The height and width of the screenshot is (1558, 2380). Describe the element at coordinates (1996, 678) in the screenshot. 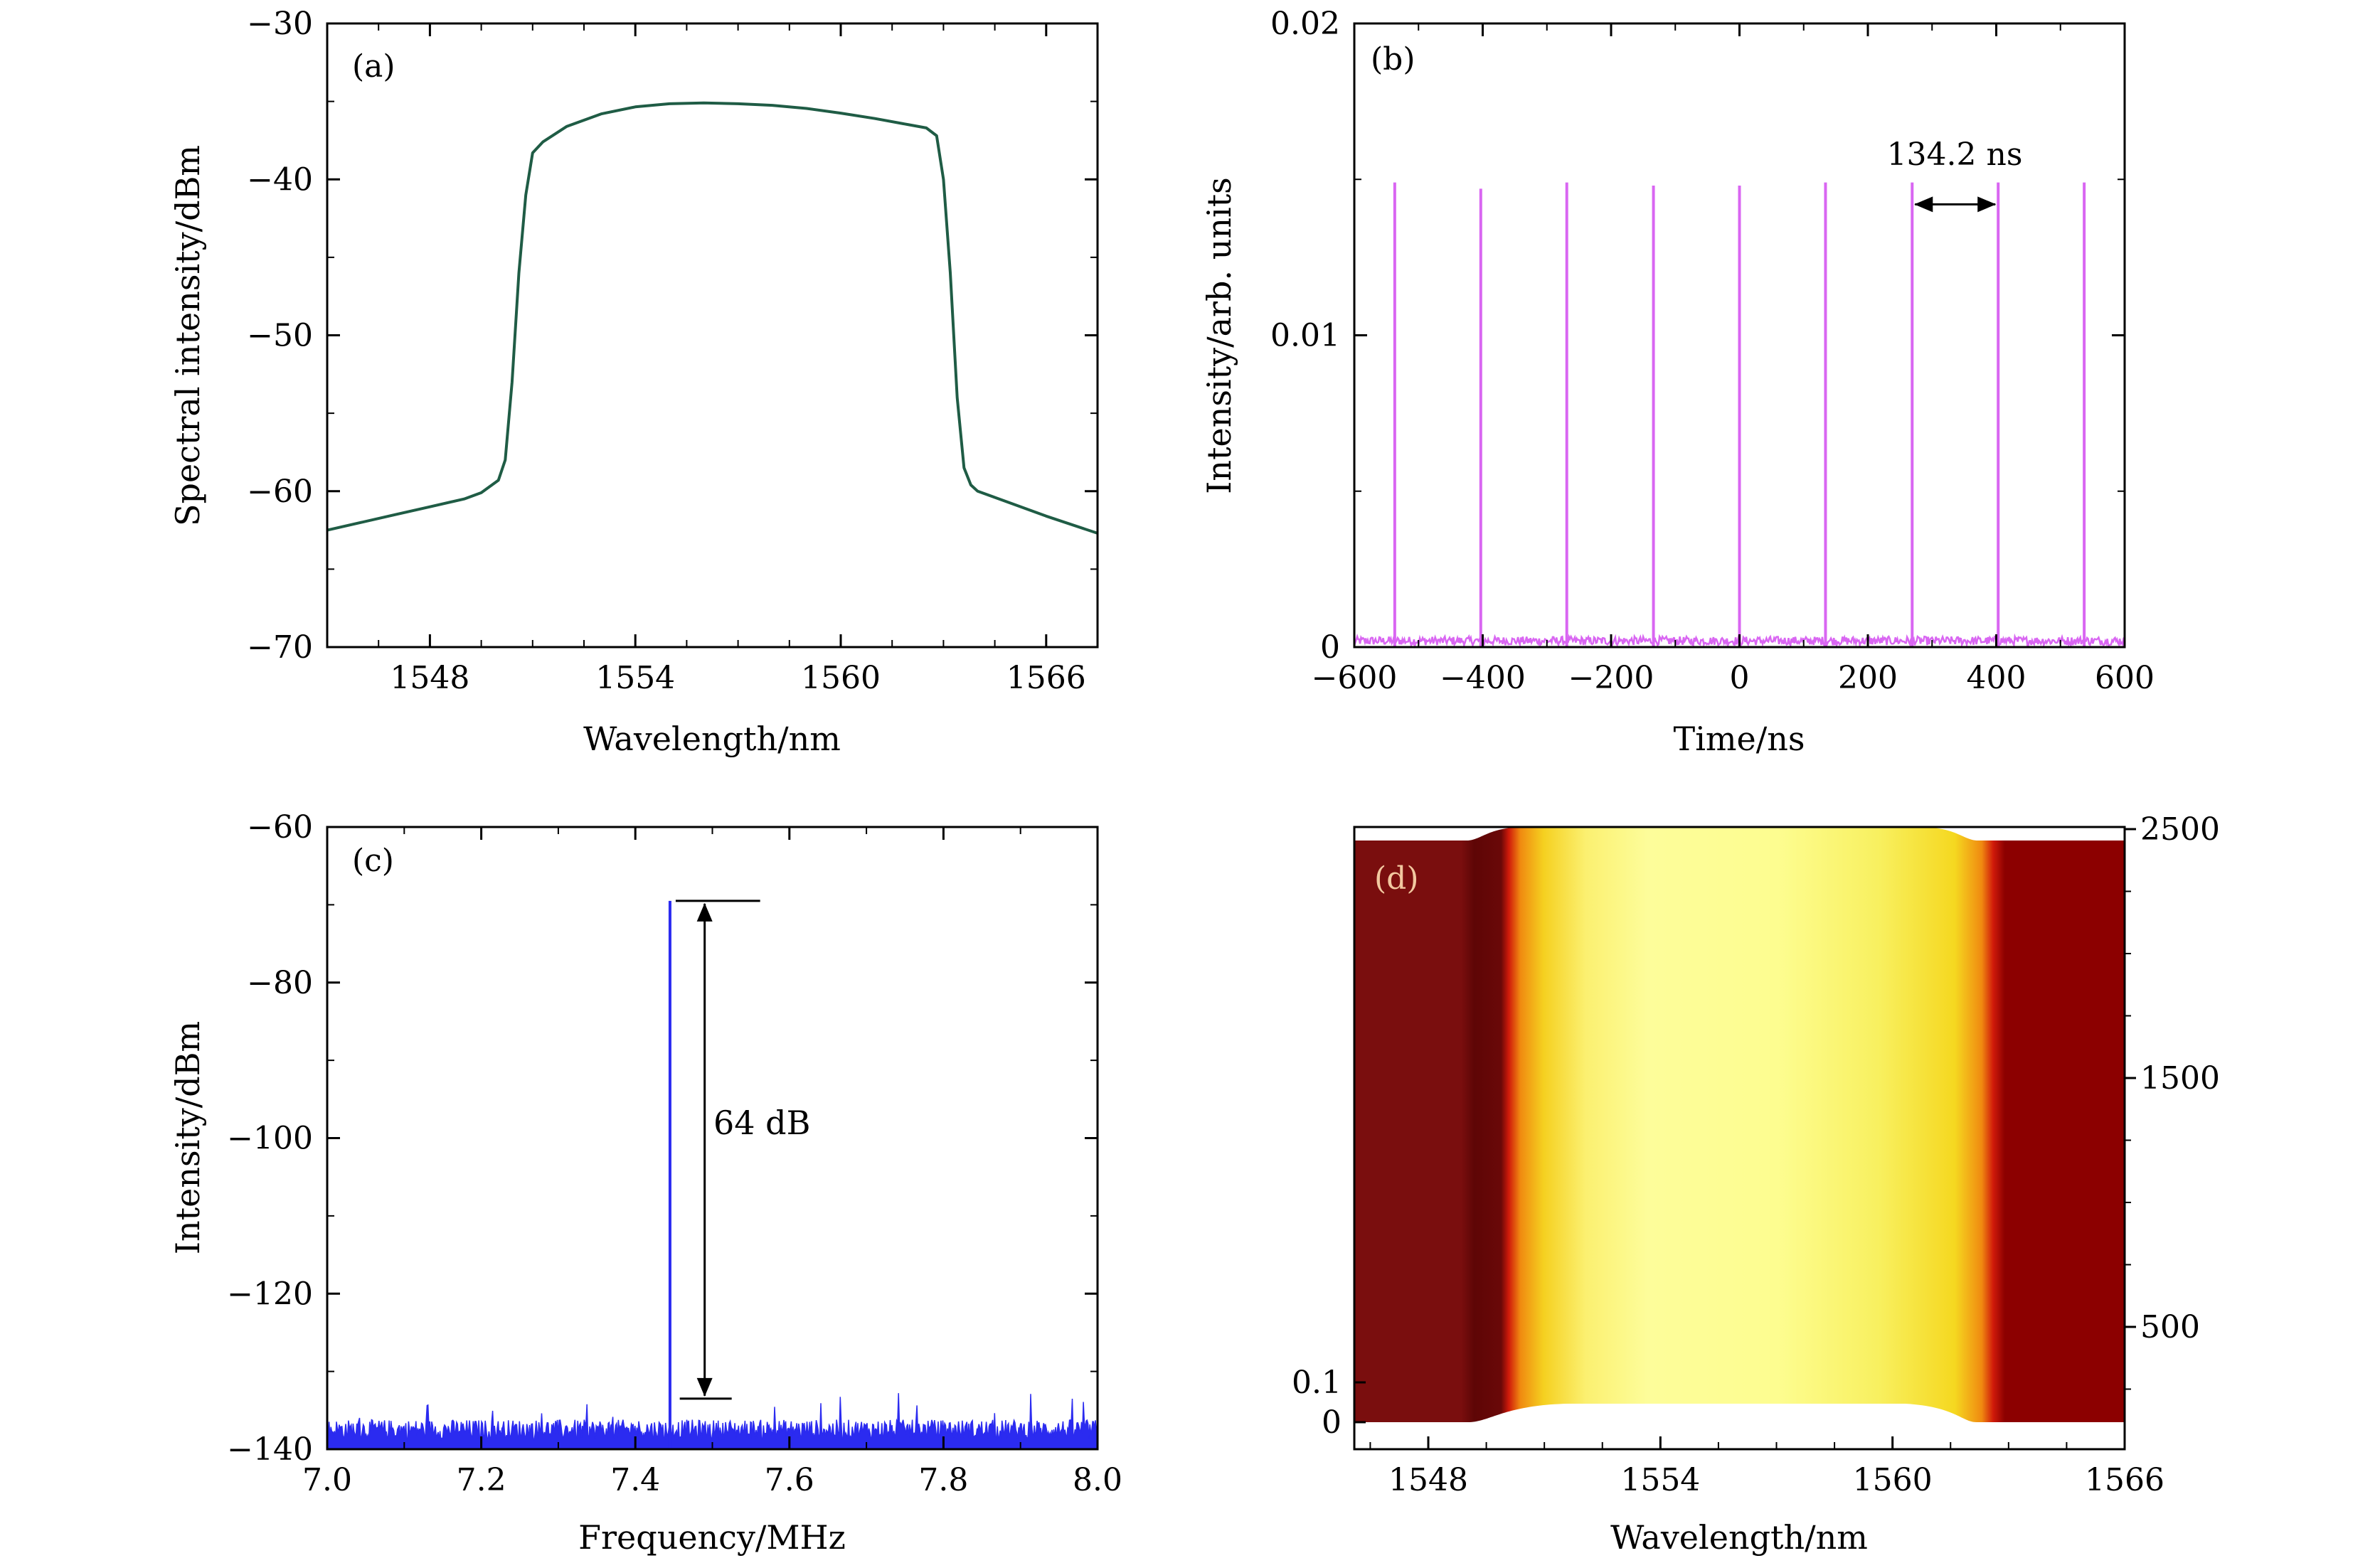

I see `x-tick-label: 400` at that location.